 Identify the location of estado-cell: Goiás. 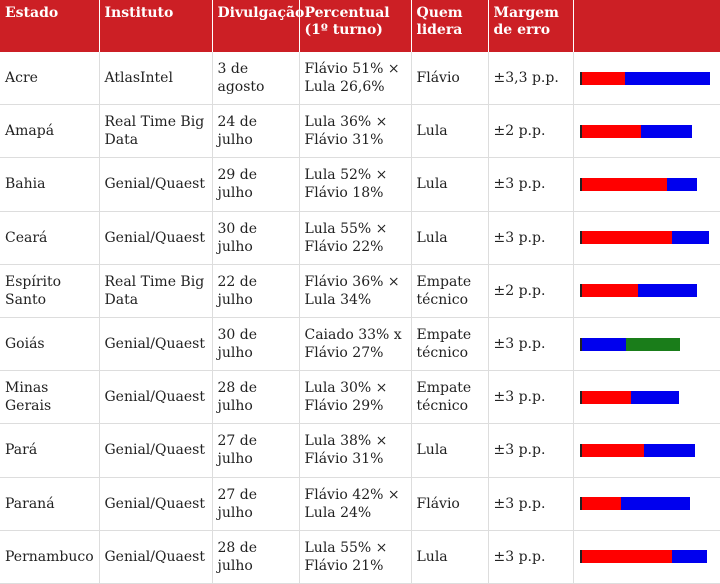
(49, 344).